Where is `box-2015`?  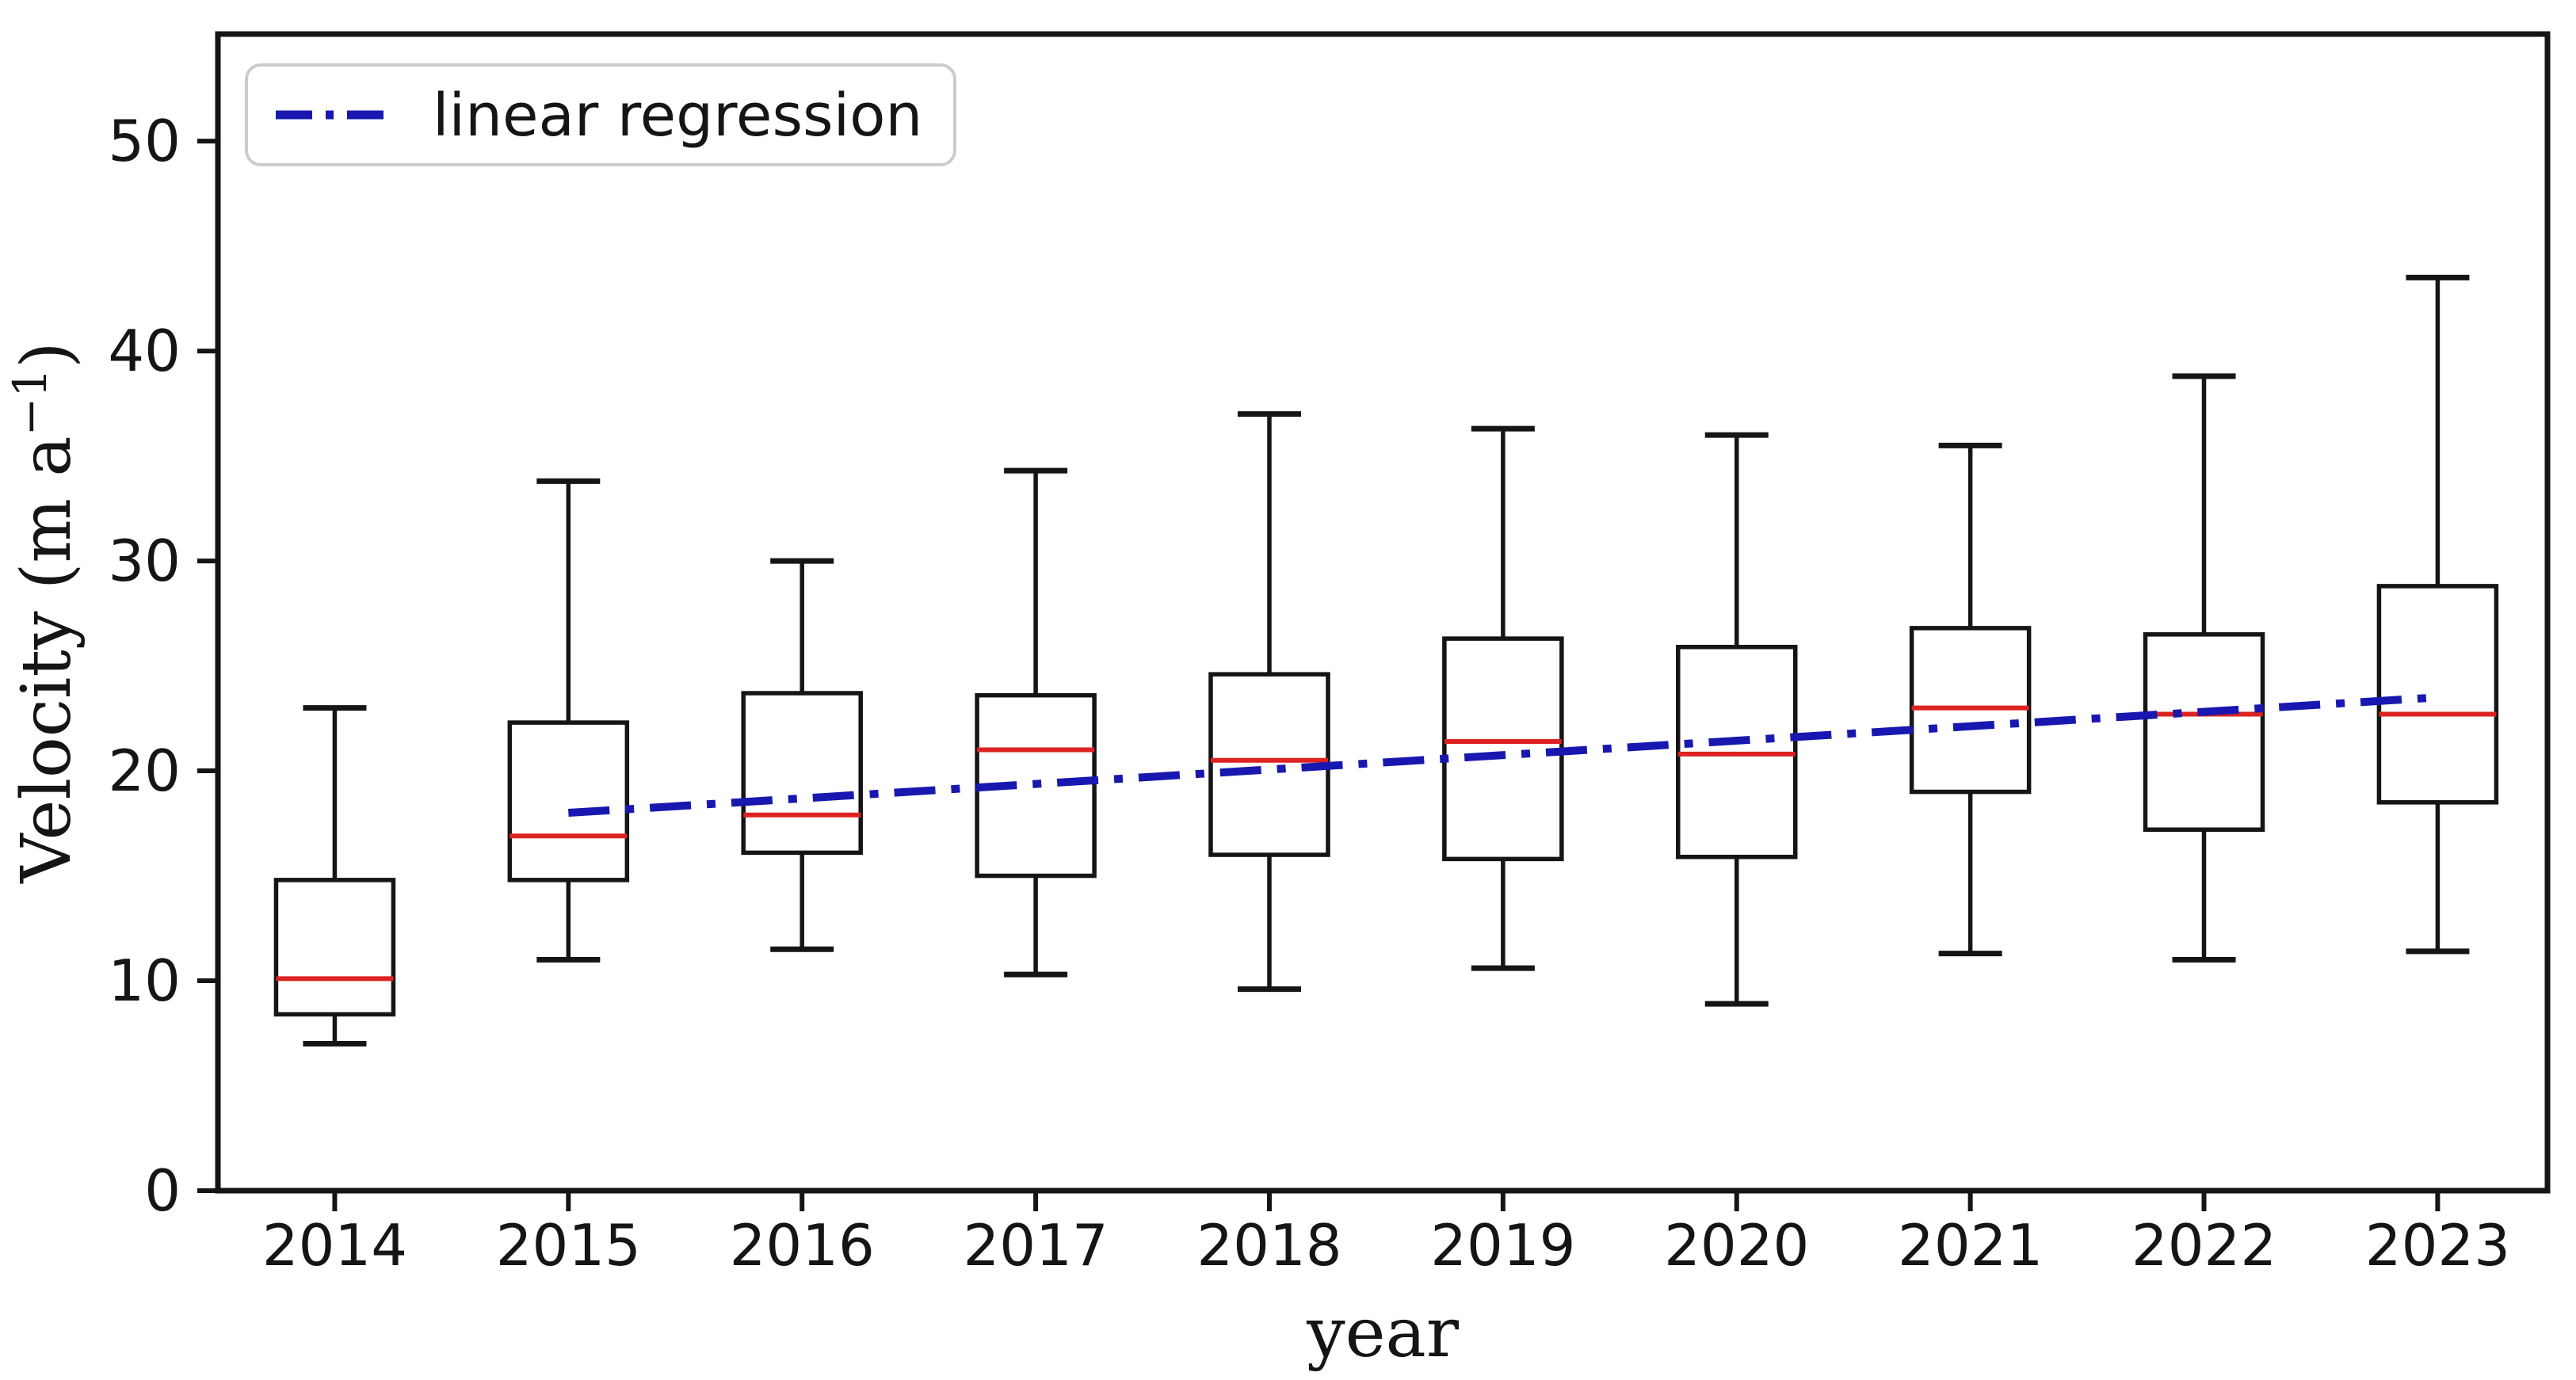
box-2015 is located at coordinates (568, 720).